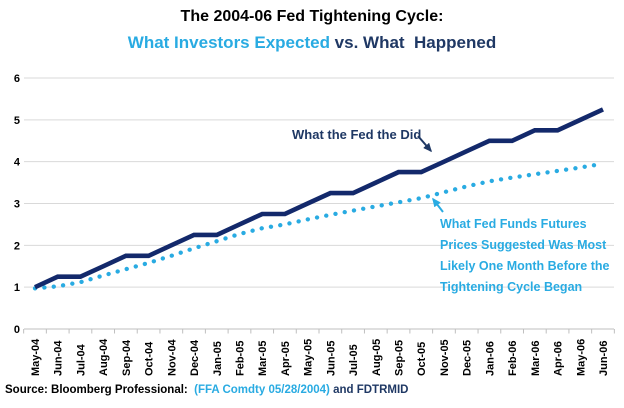  I want to click on x-tick-label: Apr-05, so click(286, 358).